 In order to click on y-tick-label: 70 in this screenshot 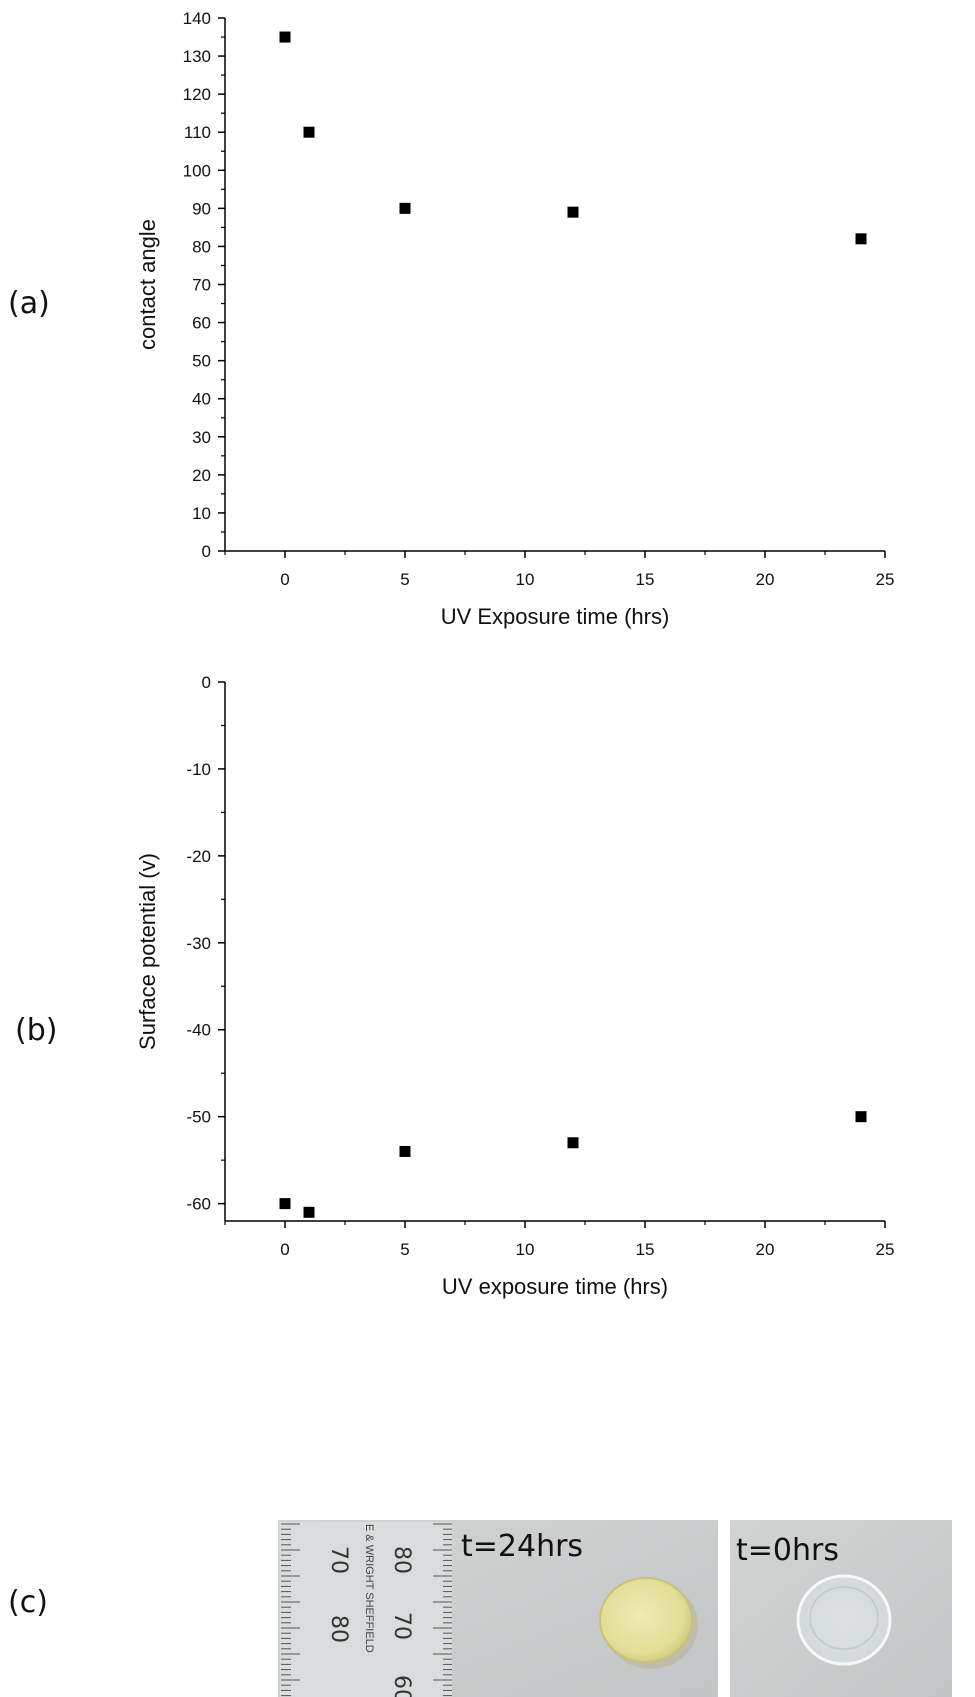, I will do `click(201, 285)`.